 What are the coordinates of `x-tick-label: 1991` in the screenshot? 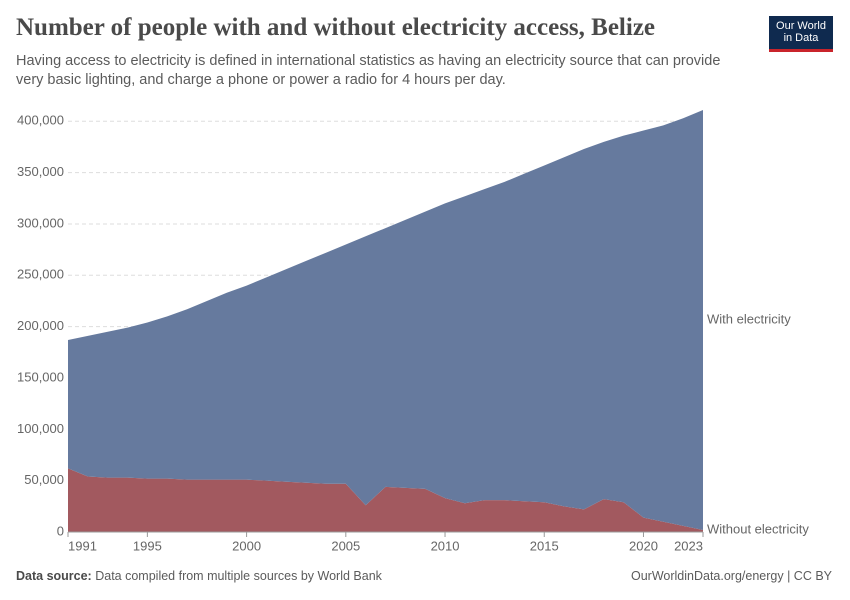 It's located at (82, 545).